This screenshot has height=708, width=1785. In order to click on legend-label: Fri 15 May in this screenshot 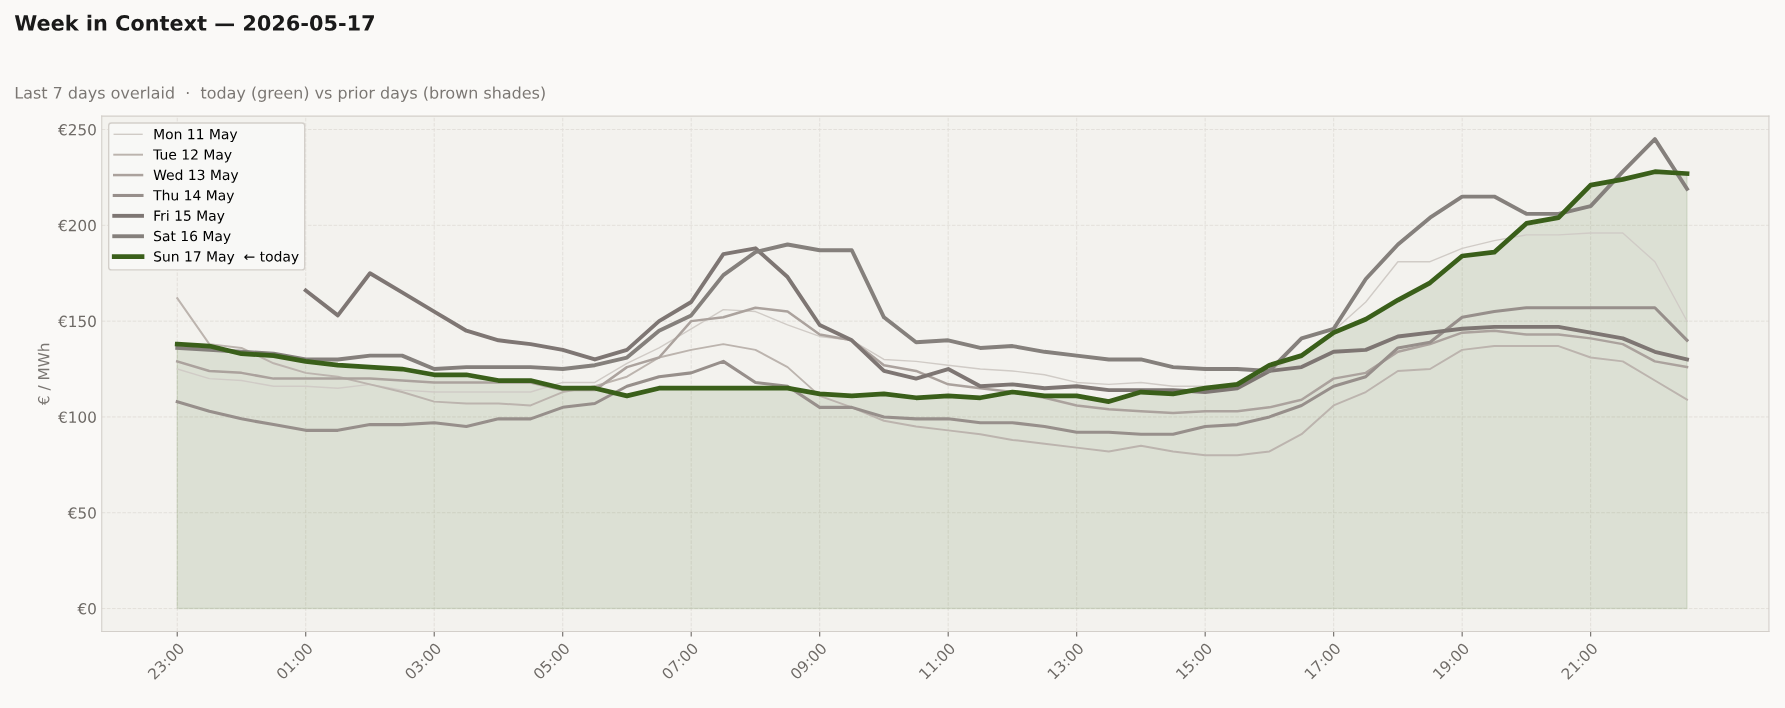, I will do `click(189, 217)`.